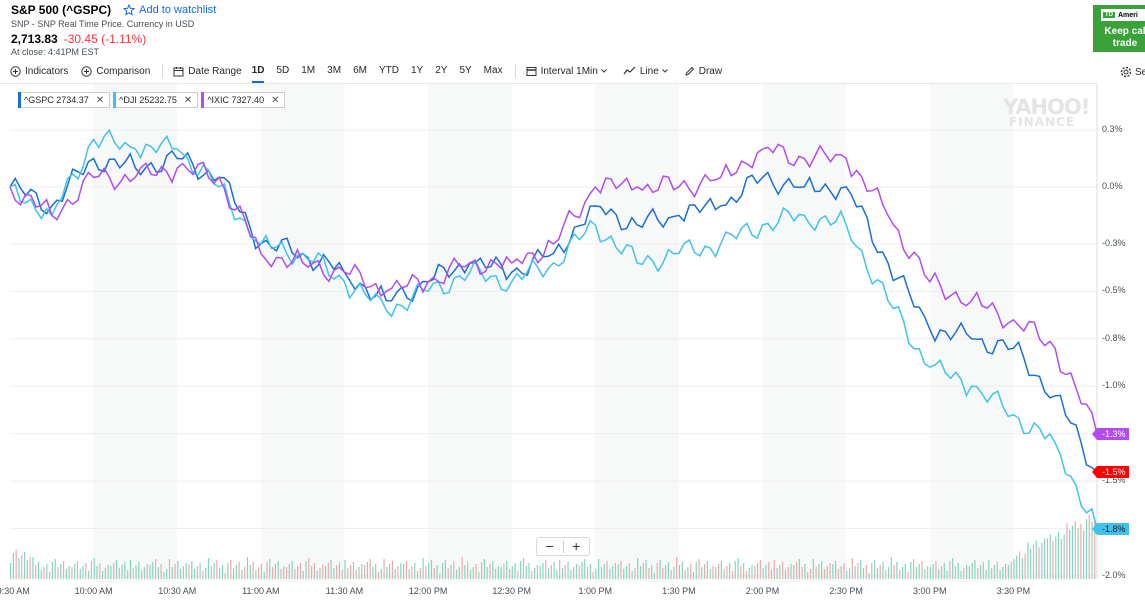 The height and width of the screenshot is (605, 1145). Describe the element at coordinates (549, 546) in the screenshot. I see `zoom-out-button: −` at that location.